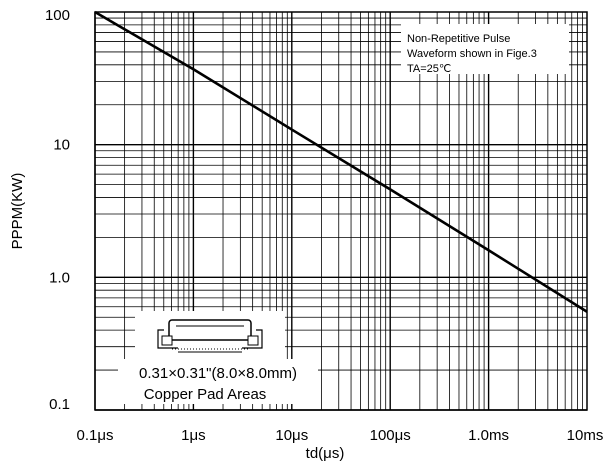 Image resolution: width=603 pixels, height=465 pixels. I want to click on pad-caption-text: Copper Pad Areas, so click(205, 394).